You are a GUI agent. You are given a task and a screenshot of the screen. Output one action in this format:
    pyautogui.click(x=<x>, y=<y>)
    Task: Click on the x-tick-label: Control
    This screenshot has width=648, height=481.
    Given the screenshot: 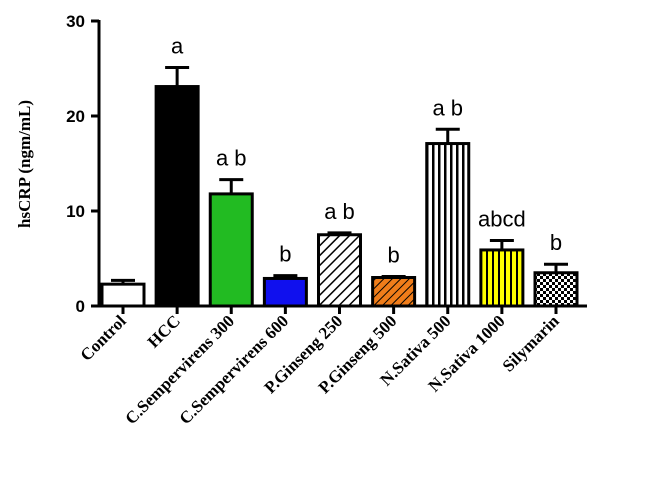 What is the action you would take?
    pyautogui.click(x=103, y=337)
    